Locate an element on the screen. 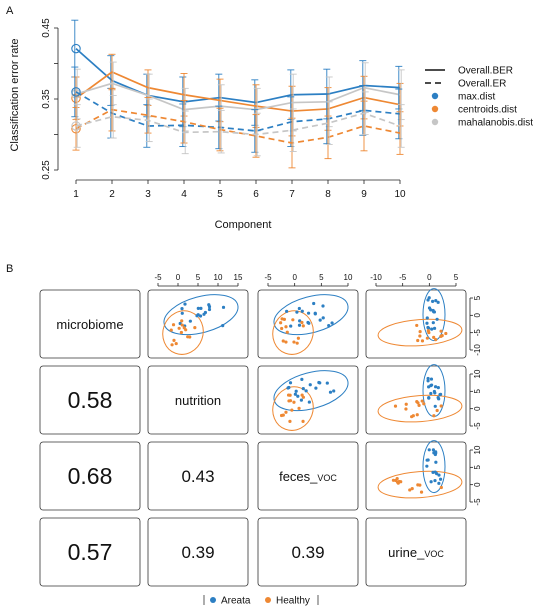 This screenshot has height=608, width=550. block-label-sub: VOC is located at coordinates (434, 554).